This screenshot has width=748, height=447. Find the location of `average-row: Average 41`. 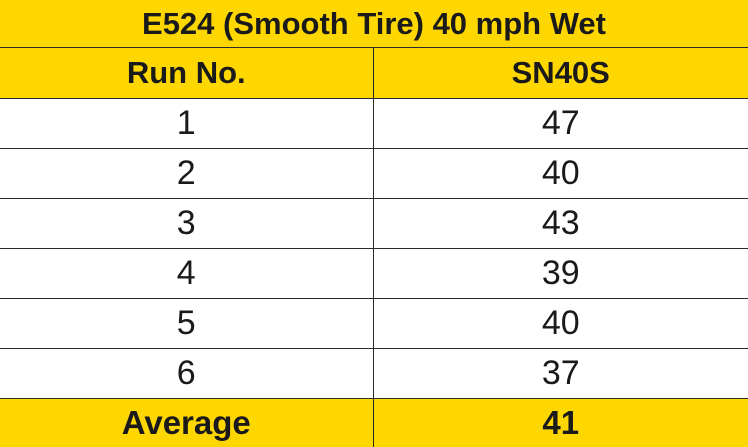

average-row: Average 41 is located at coordinates (374, 422).